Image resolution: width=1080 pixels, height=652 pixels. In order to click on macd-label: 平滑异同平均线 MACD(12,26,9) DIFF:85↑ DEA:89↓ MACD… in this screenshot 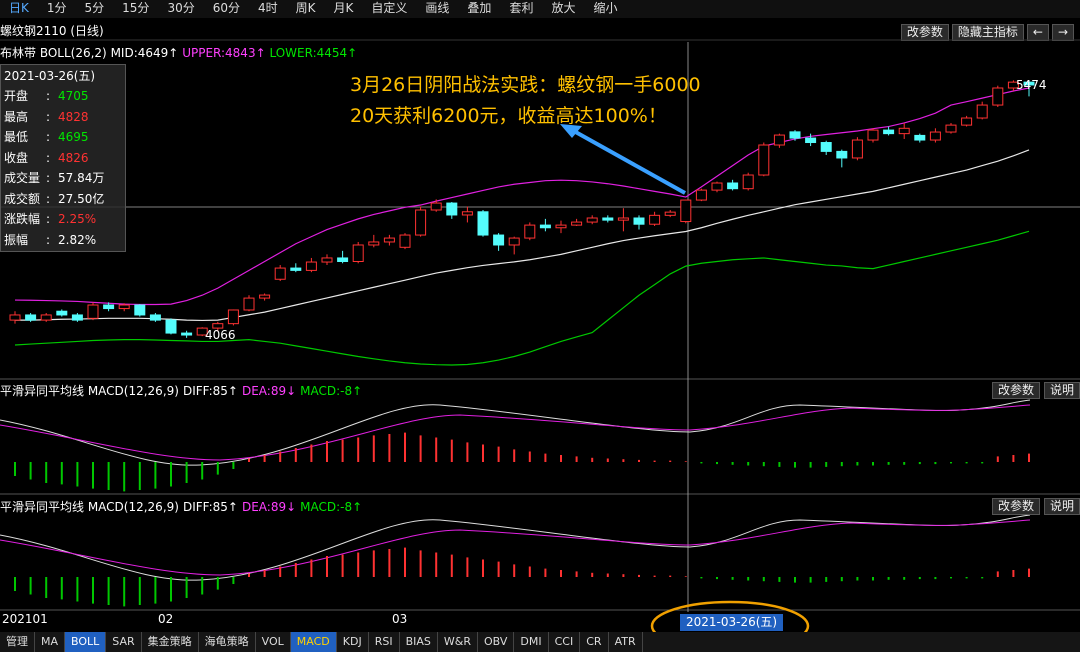, I will do `click(181, 506)`.